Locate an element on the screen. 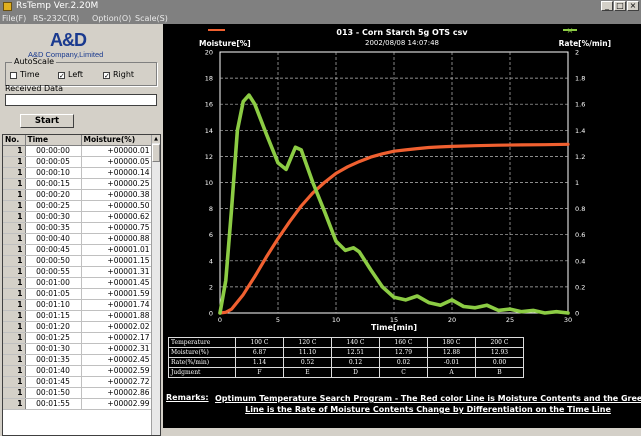 Image resolution: width=641 pixels, height=436 pixels. table-row: 1 00:01:05 +00001.59 is located at coordinates (78, 294).